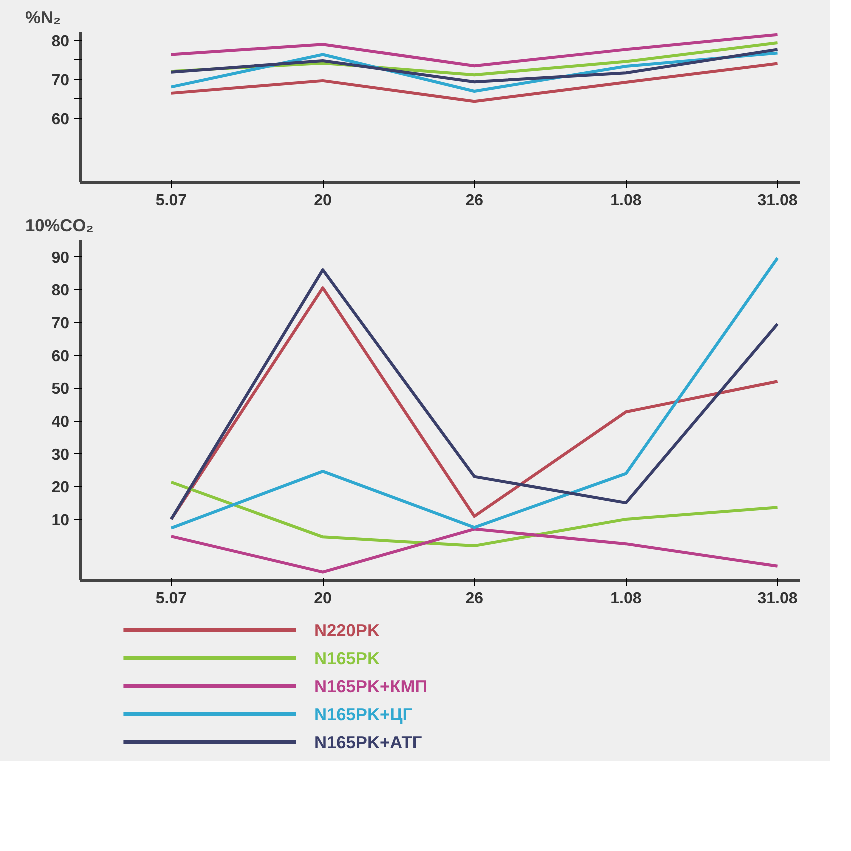 The height and width of the screenshot is (851, 851). I want to click on y-tick-label: 10, so click(61, 521).